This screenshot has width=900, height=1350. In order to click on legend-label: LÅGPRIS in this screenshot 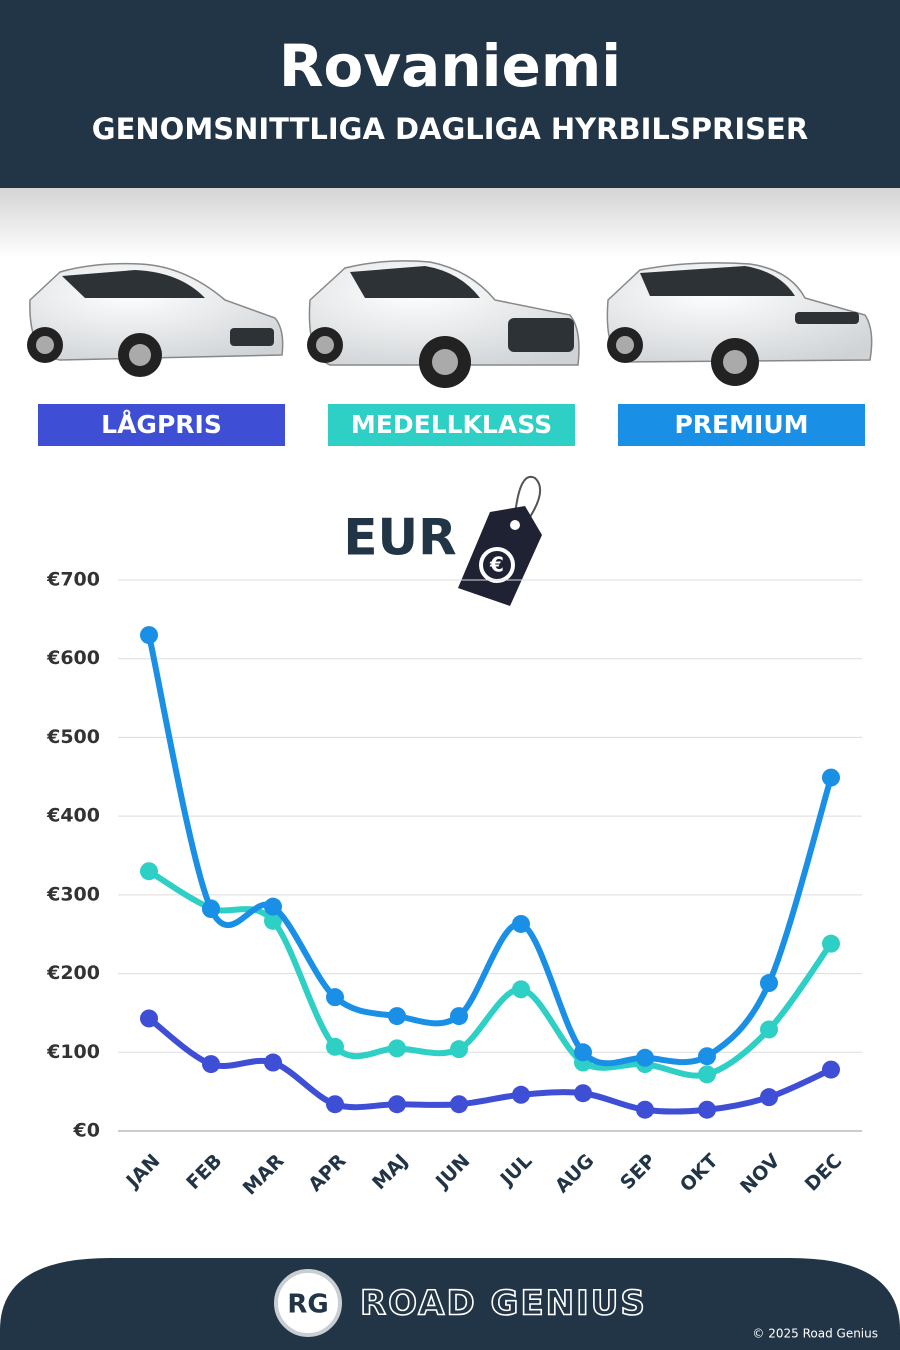, I will do `click(161, 424)`.